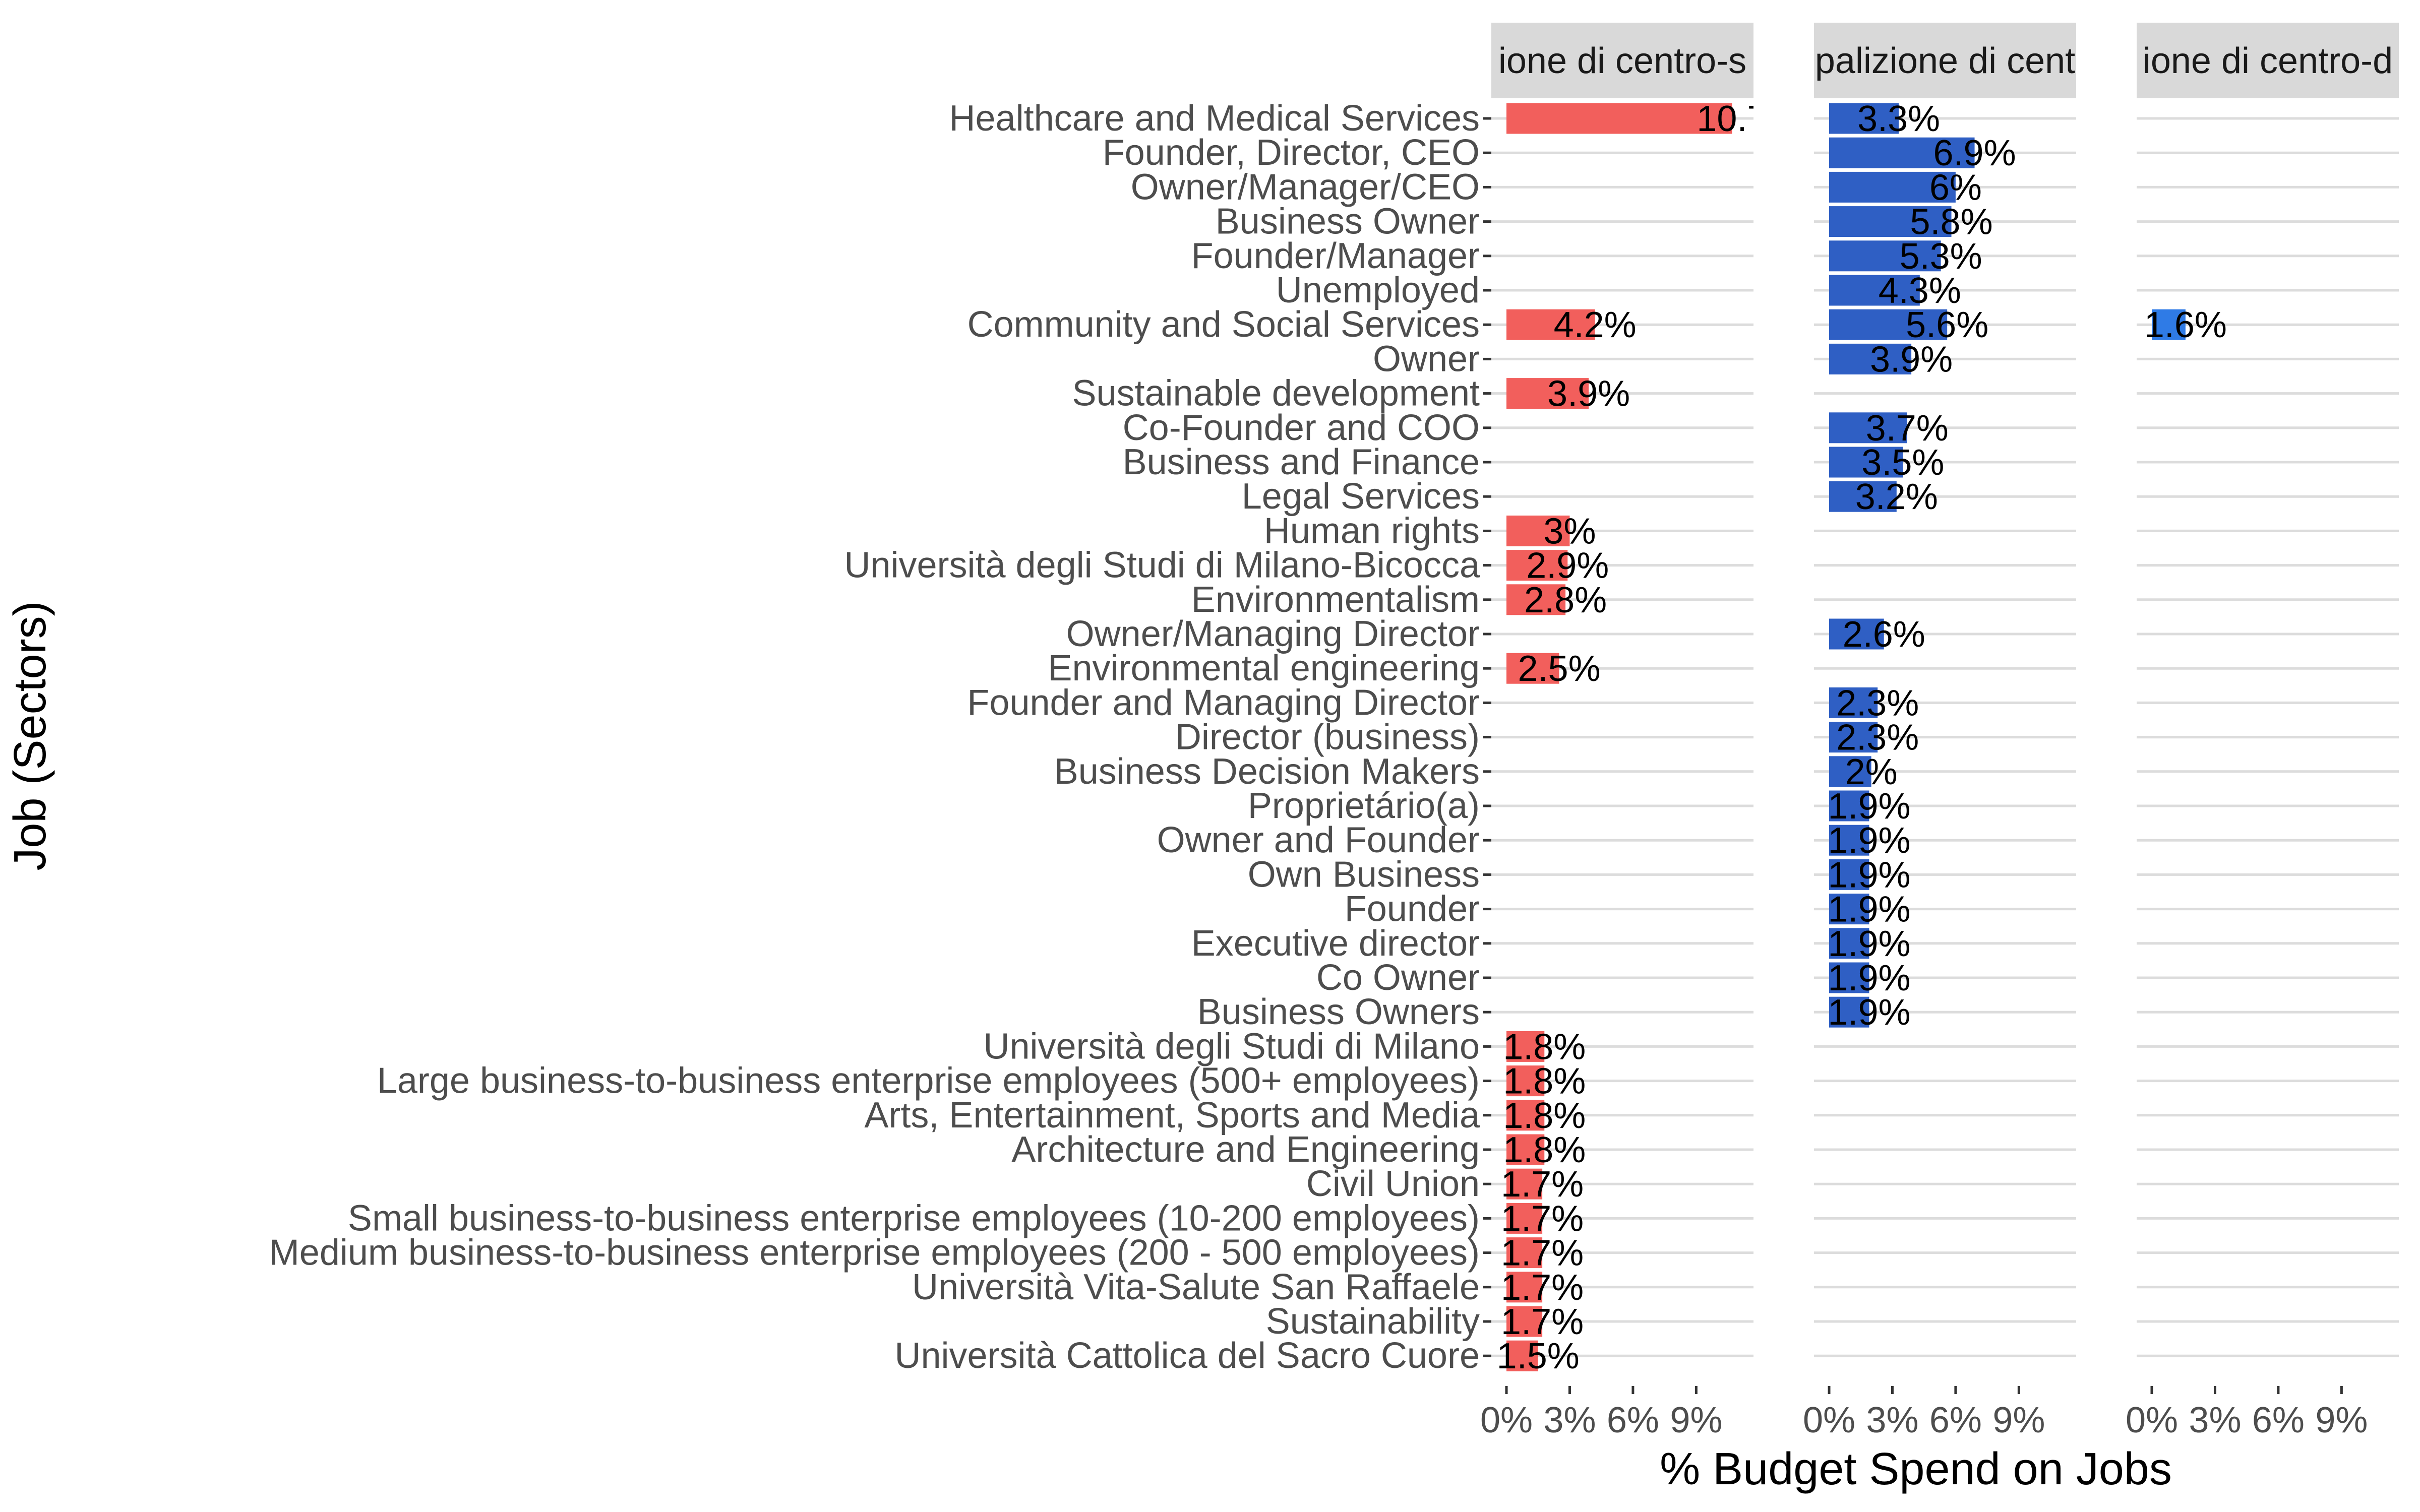 The image size is (2420, 1512). What do you see at coordinates (1187, 1356) in the screenshot?
I see `category-label: Università Cattolica del Sacro Cuore` at bounding box center [1187, 1356].